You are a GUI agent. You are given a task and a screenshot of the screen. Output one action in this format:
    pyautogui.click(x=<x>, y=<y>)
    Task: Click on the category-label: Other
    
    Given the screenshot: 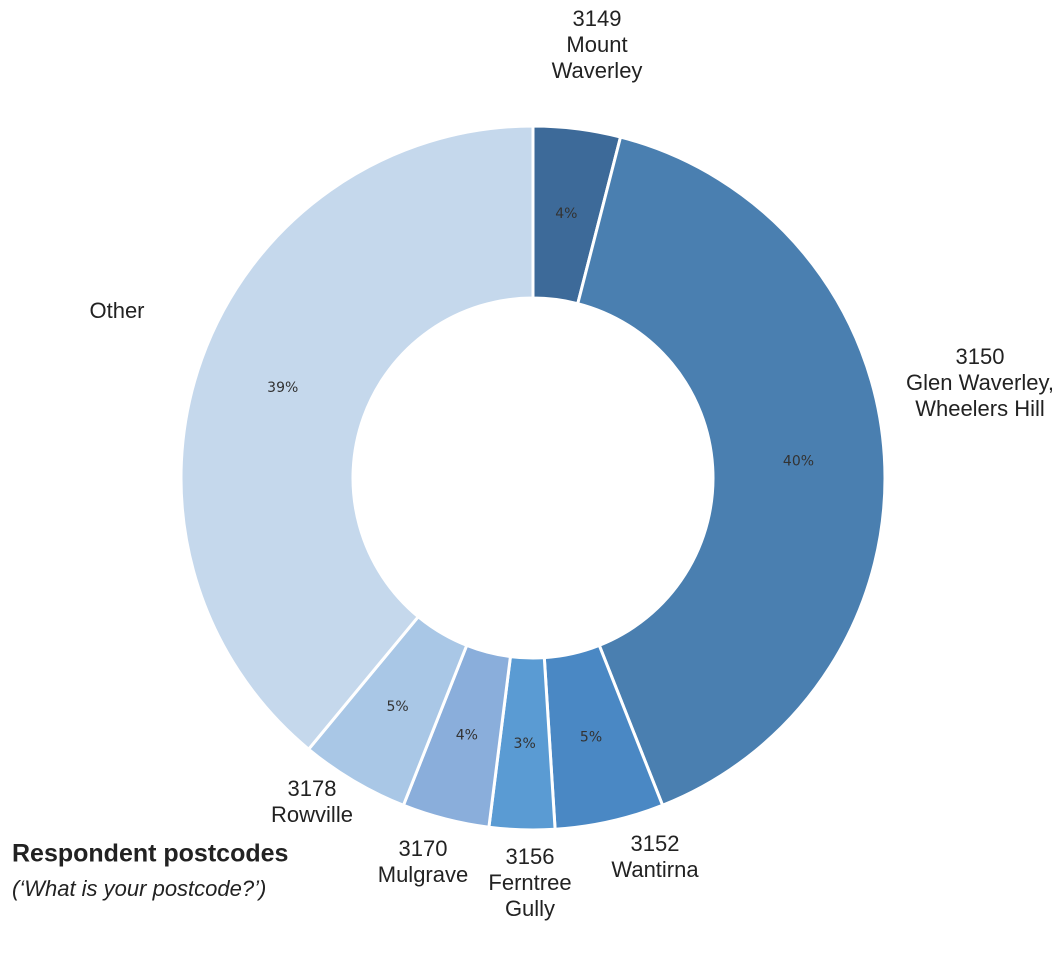 What is the action you would take?
    pyautogui.click(x=116, y=310)
    